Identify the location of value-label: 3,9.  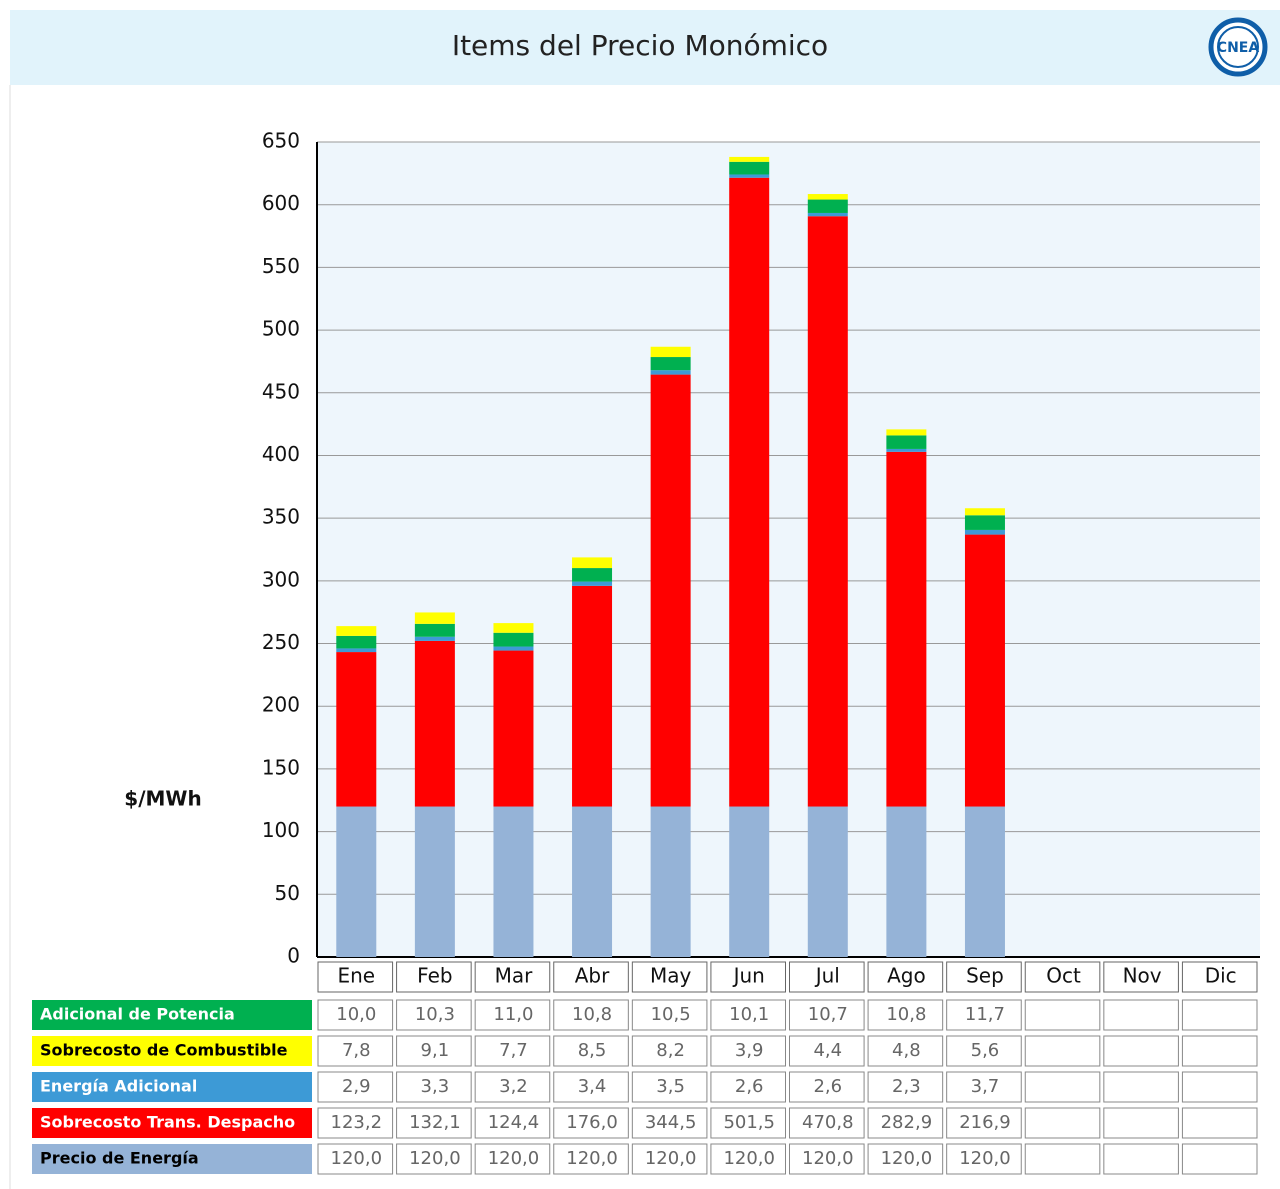
(749, 1050).